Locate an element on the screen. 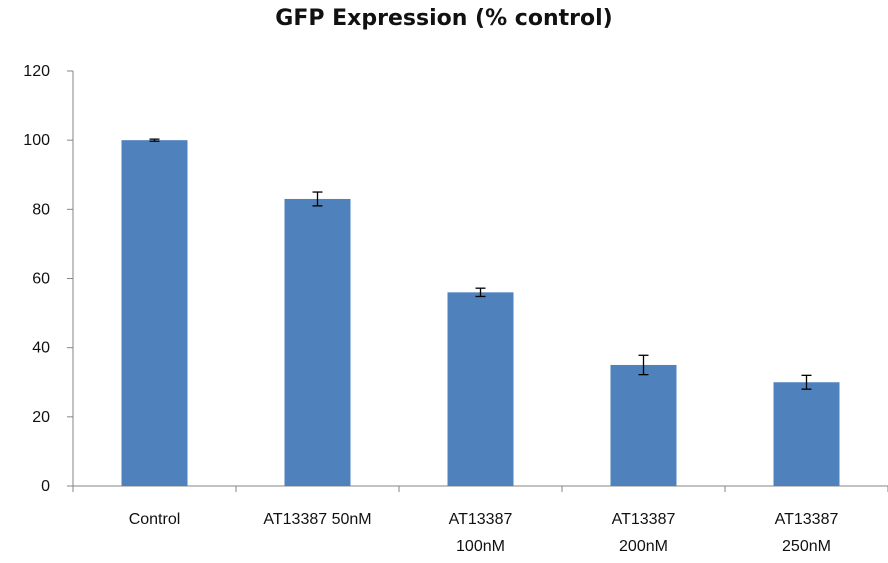 The width and height of the screenshot is (888, 563). y-tick-label: 0 is located at coordinates (45, 486).